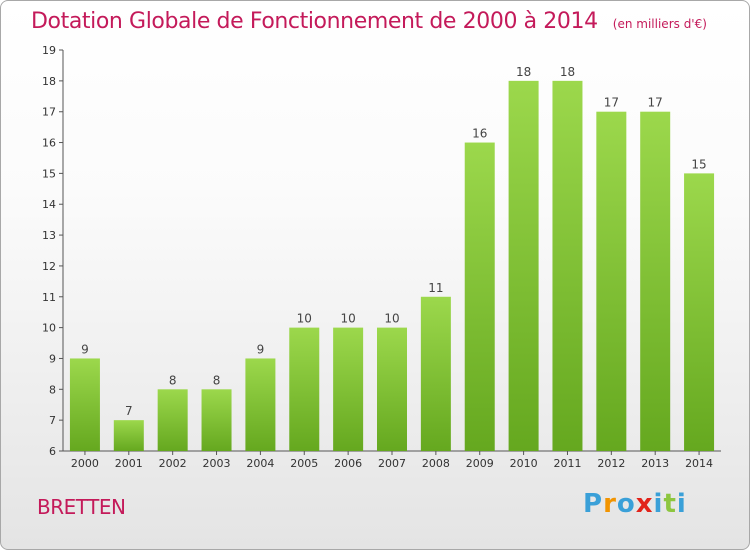  Describe the element at coordinates (699, 312) in the screenshot. I see `bar-2014` at that location.